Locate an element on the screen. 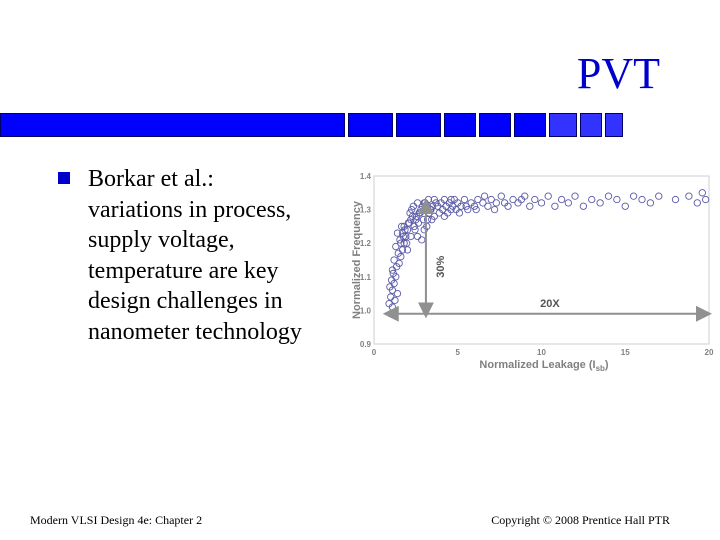  bullet-line: supply voltage, is located at coordinates (161, 240).